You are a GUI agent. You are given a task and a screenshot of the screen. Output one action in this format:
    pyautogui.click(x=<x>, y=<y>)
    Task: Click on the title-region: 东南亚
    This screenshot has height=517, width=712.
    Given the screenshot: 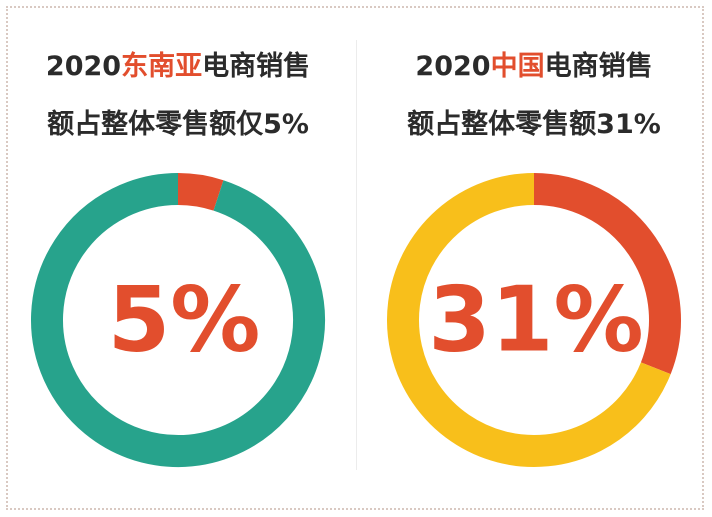 What is the action you would take?
    pyautogui.click(x=162, y=66)
    